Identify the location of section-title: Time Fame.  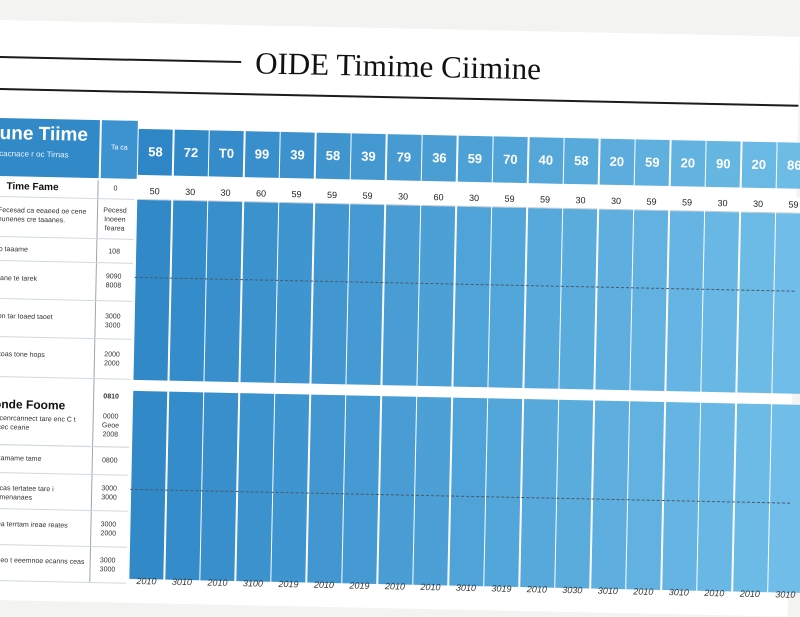
(32, 187).